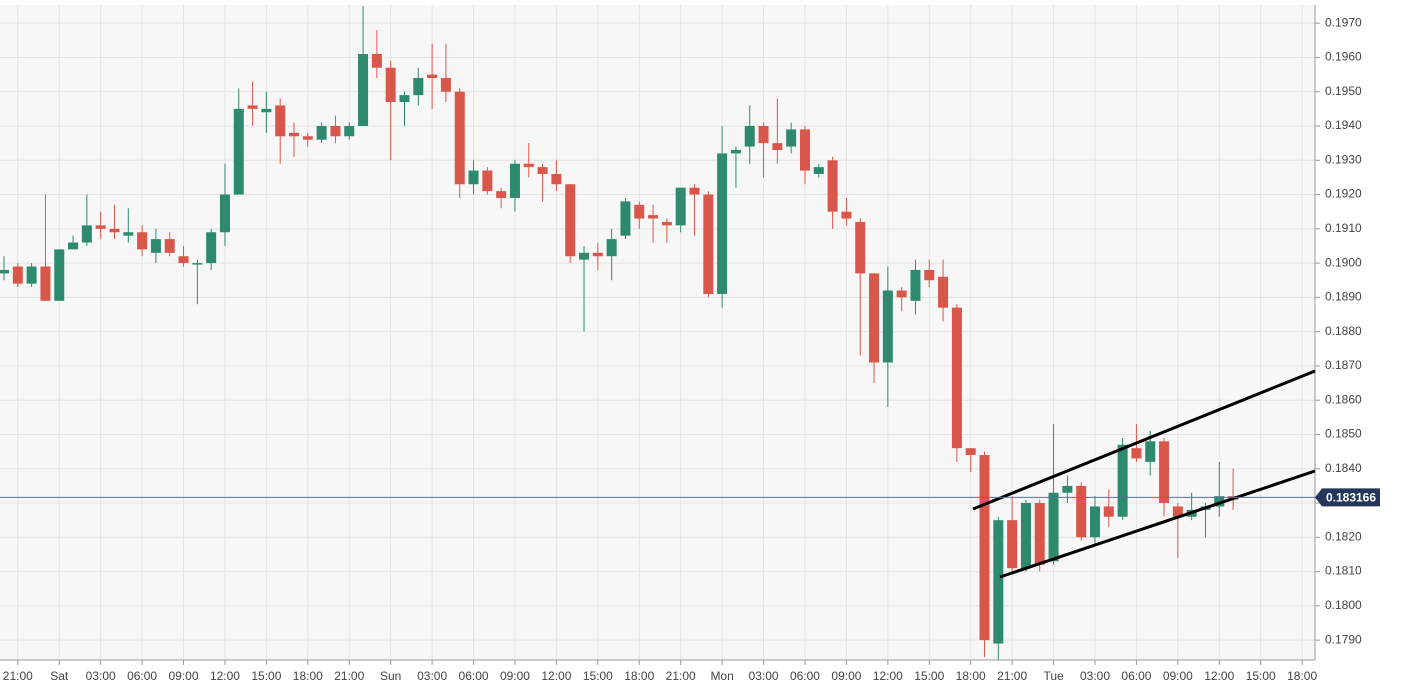  Describe the element at coordinates (1343, 57) in the screenshot. I see `y-tick-label: 0.1960` at that location.